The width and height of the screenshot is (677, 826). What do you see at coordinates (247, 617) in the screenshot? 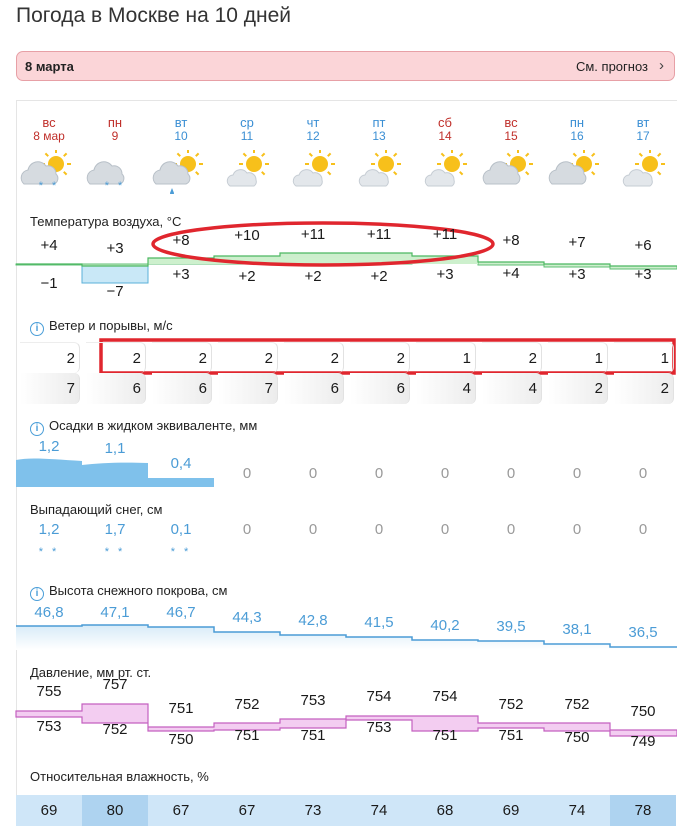
I see `snow-depth-value: 44,3` at bounding box center [247, 617].